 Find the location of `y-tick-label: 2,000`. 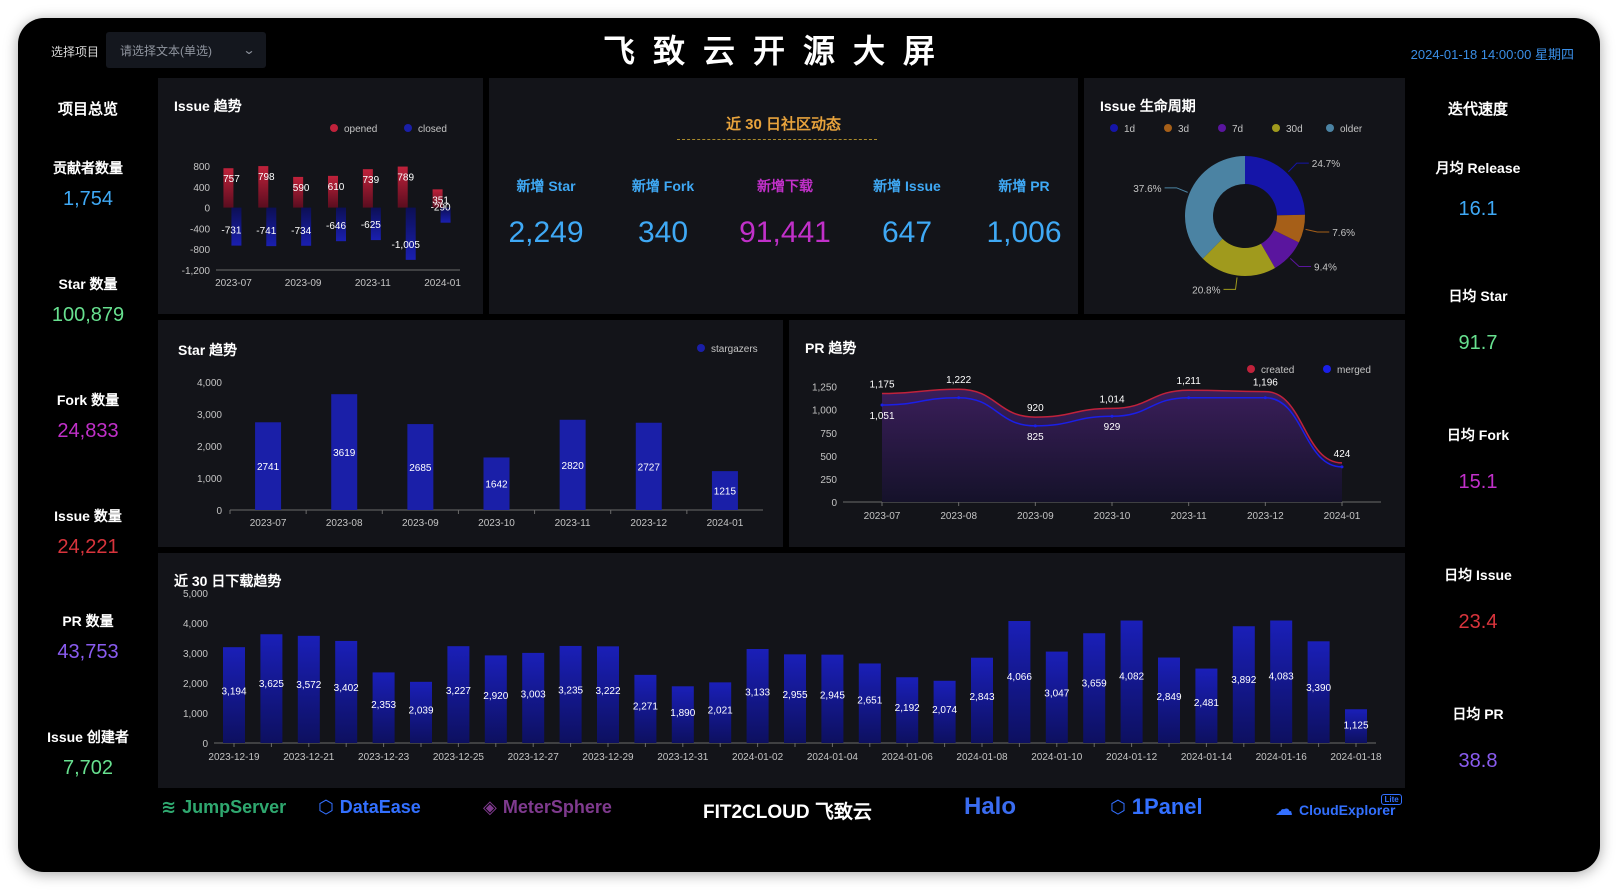

y-tick-label: 2,000 is located at coordinates (209, 447).